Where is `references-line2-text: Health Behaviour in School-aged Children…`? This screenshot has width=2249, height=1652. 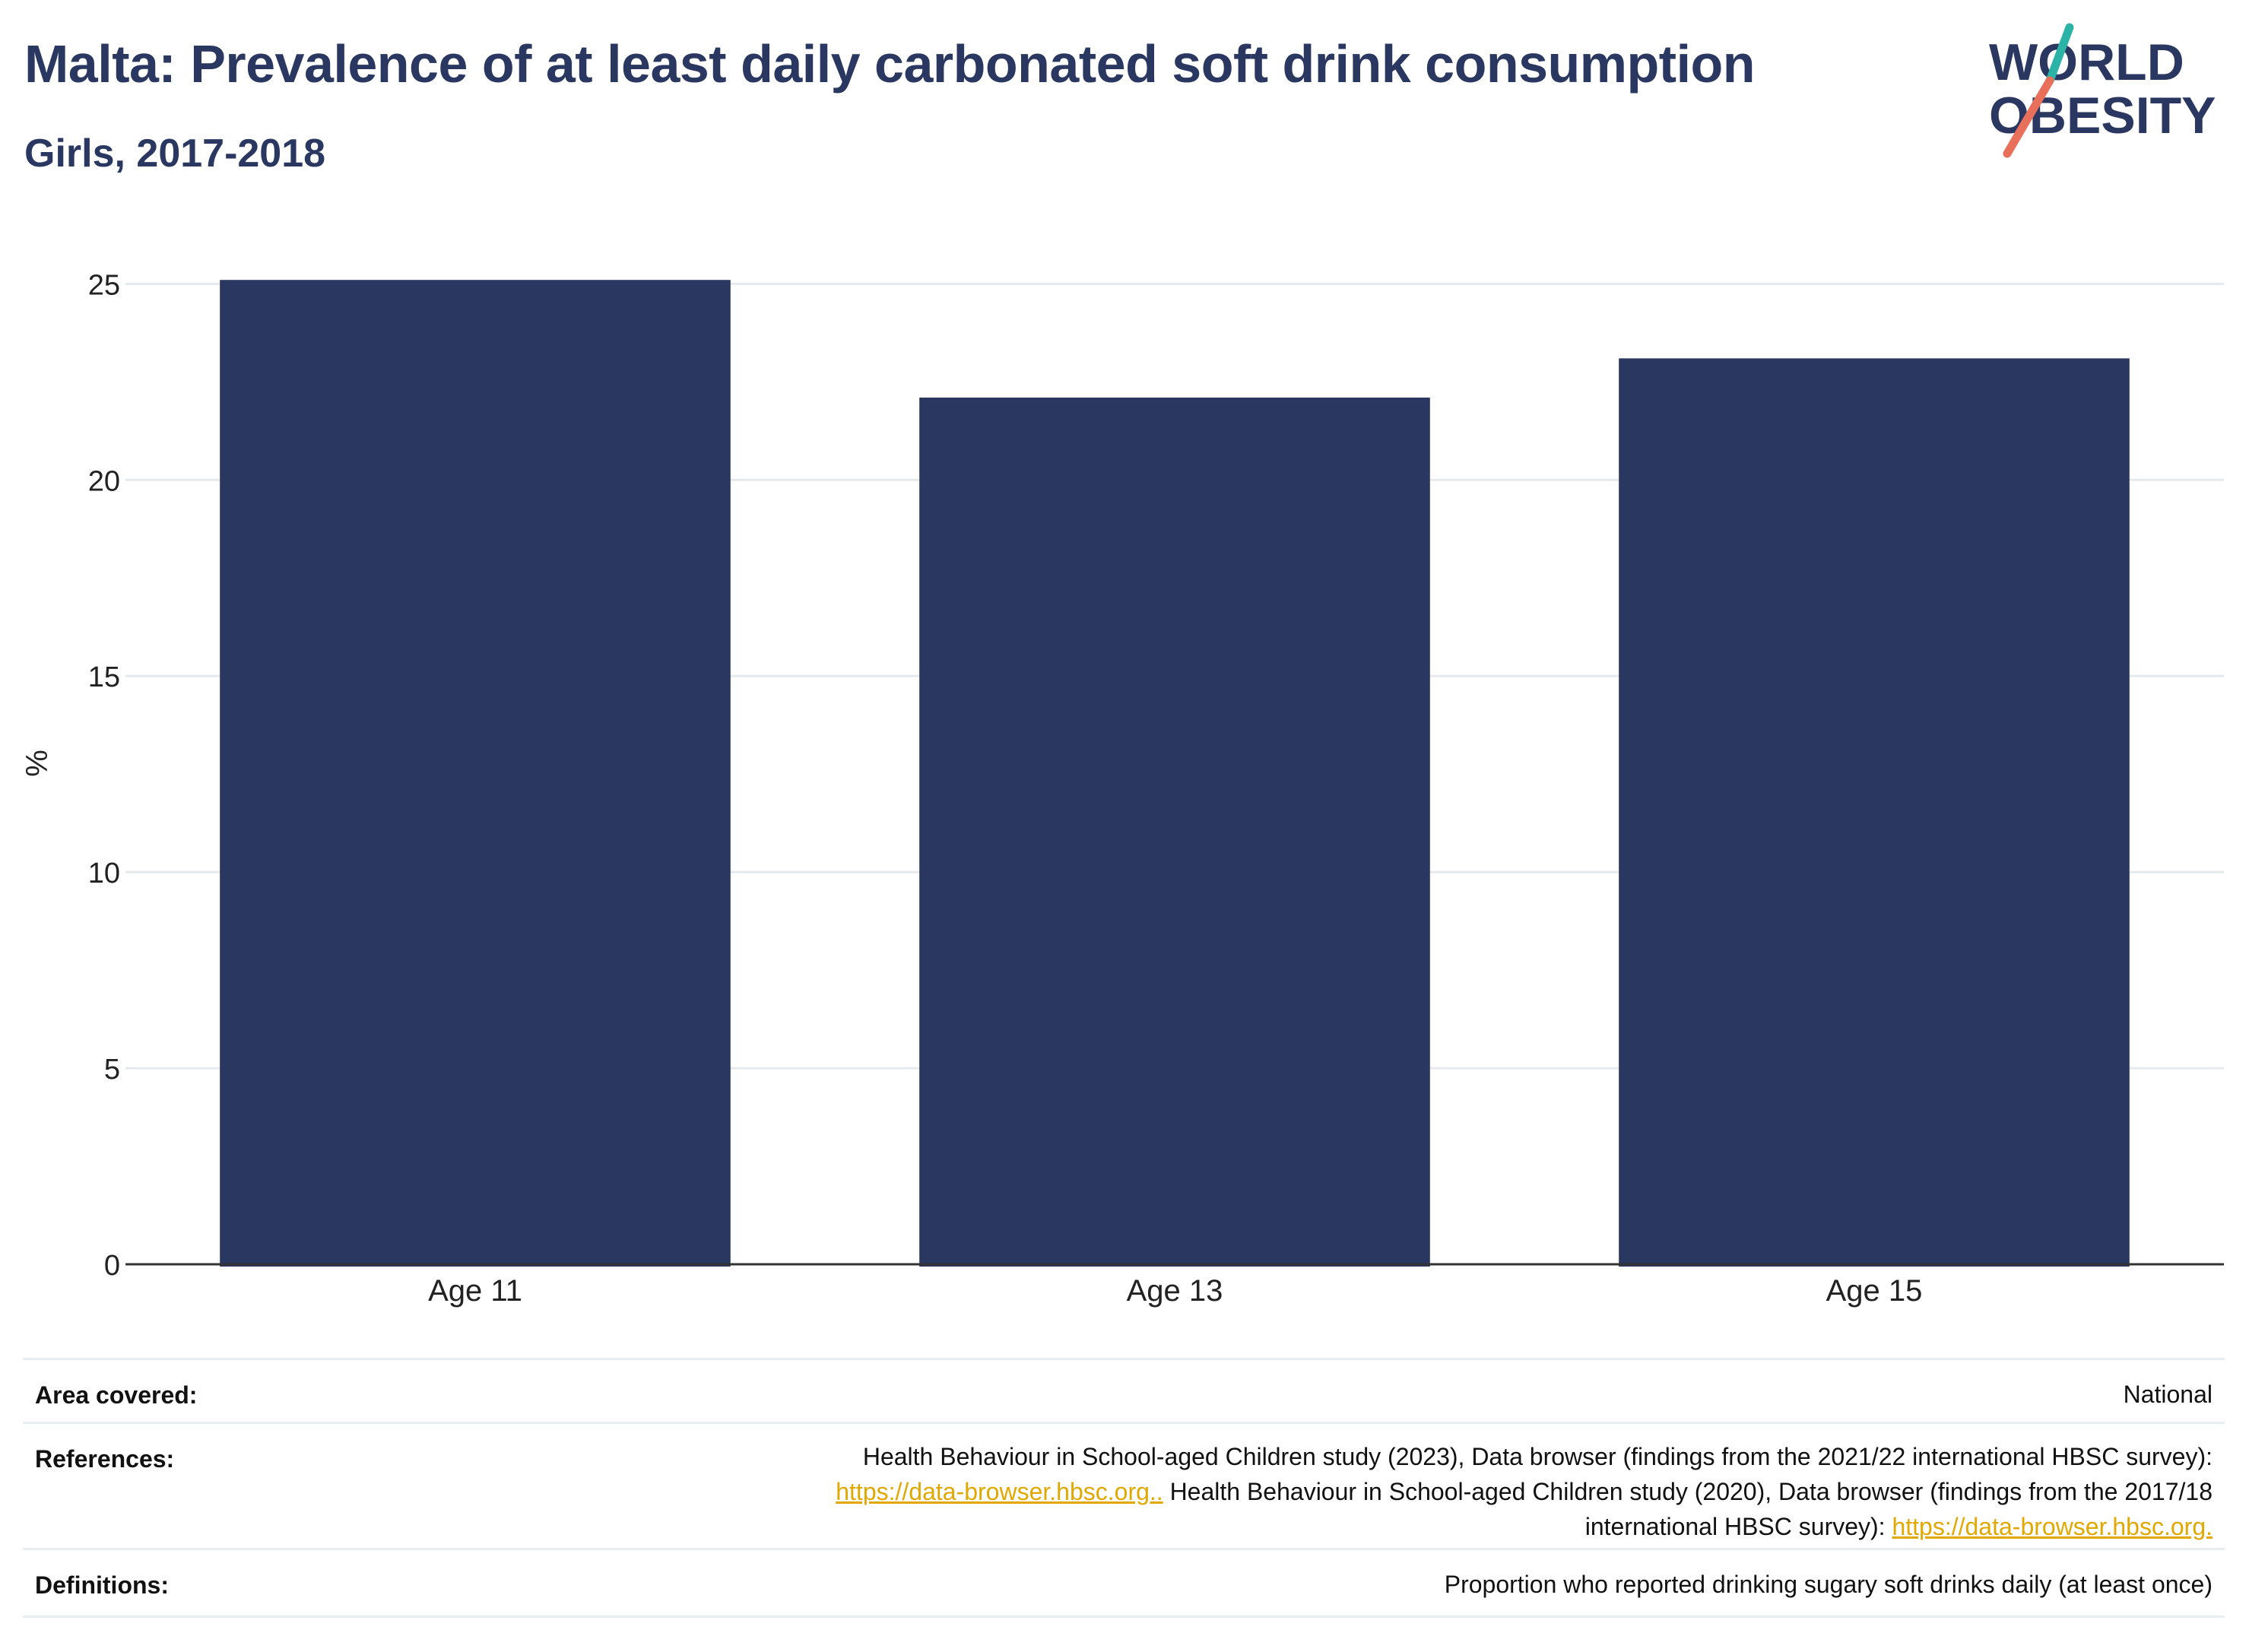
references-line2-text: Health Behaviour in School-aged Children… is located at coordinates (1688, 1491).